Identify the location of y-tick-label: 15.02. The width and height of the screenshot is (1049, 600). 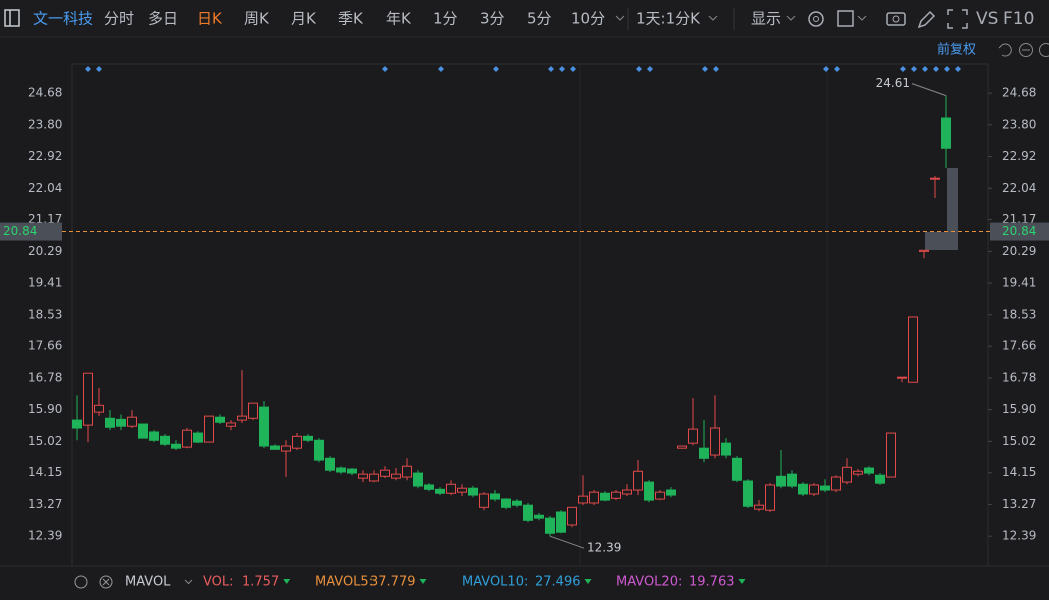
(45, 441).